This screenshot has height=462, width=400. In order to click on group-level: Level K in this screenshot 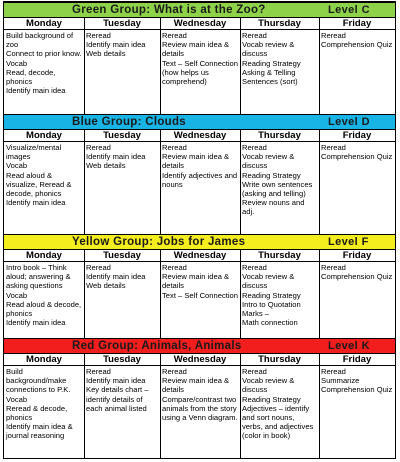, I will do `click(349, 346)`.